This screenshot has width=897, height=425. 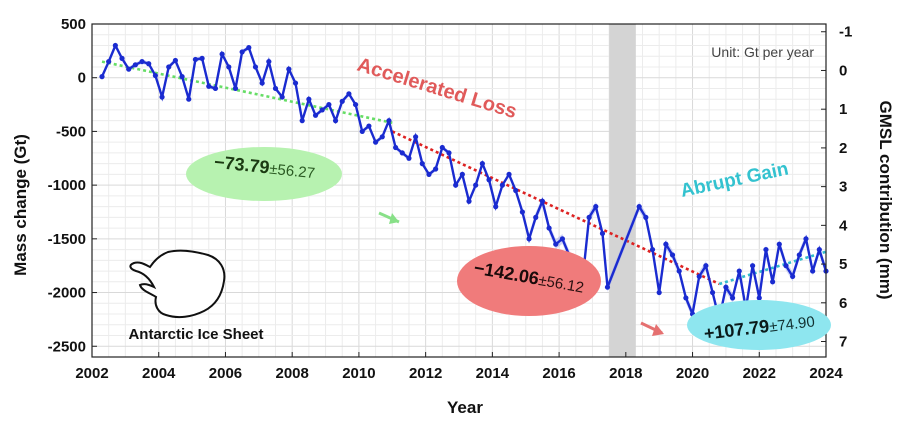 What do you see at coordinates (843, 264) in the screenshot?
I see `y2-tick-label: 5` at bounding box center [843, 264].